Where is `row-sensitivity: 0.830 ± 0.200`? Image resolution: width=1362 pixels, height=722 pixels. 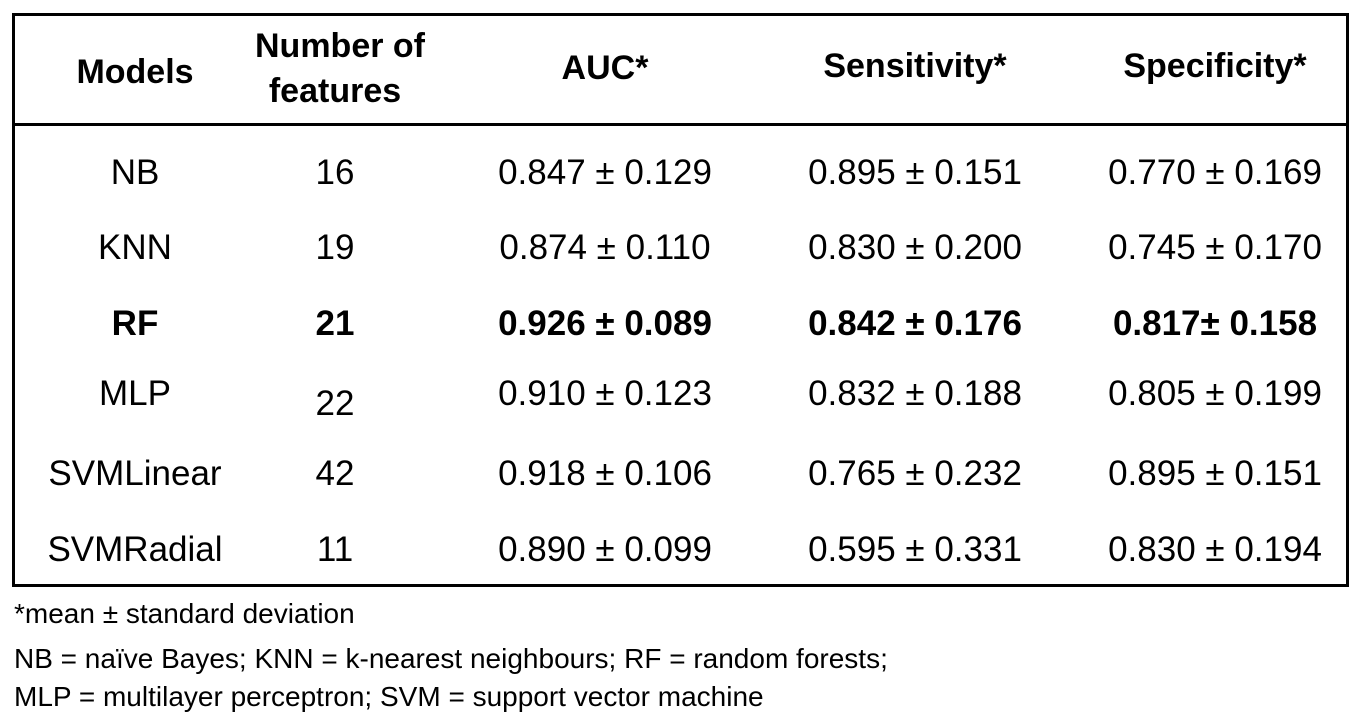
row-sensitivity: 0.830 ± 0.200 is located at coordinates (915, 247).